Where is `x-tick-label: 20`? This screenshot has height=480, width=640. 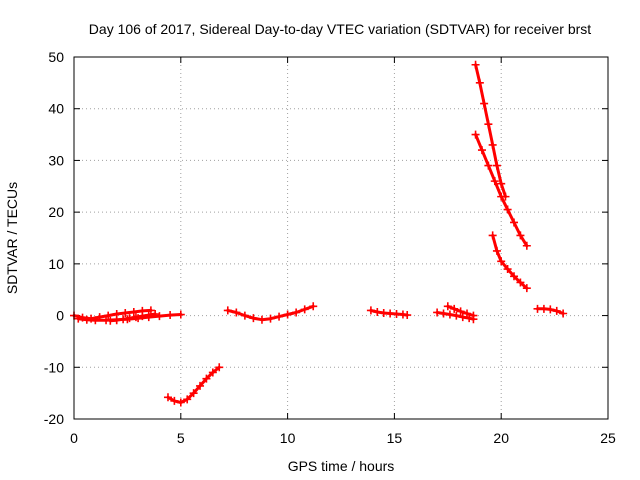
x-tick-label: 20 is located at coordinates (501, 438).